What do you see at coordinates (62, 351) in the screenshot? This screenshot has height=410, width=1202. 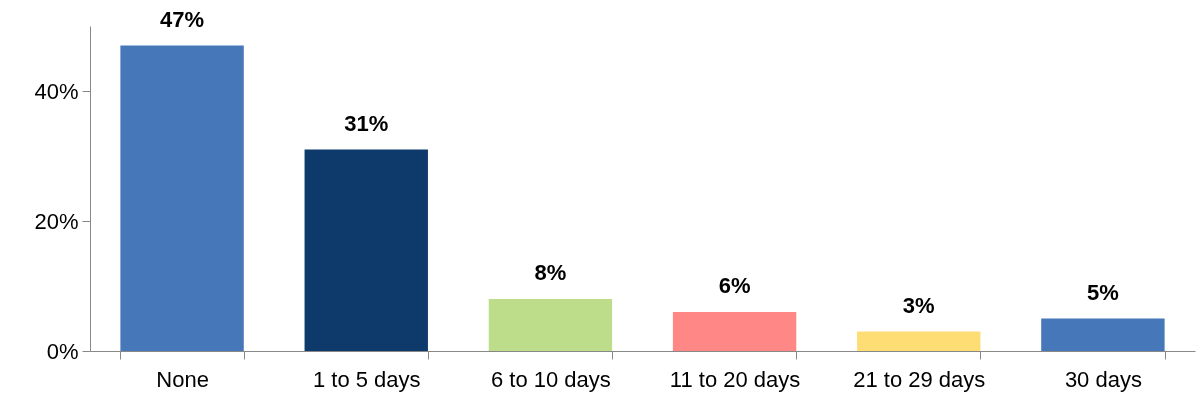 I see `y-tick-label: 0%` at bounding box center [62, 351].